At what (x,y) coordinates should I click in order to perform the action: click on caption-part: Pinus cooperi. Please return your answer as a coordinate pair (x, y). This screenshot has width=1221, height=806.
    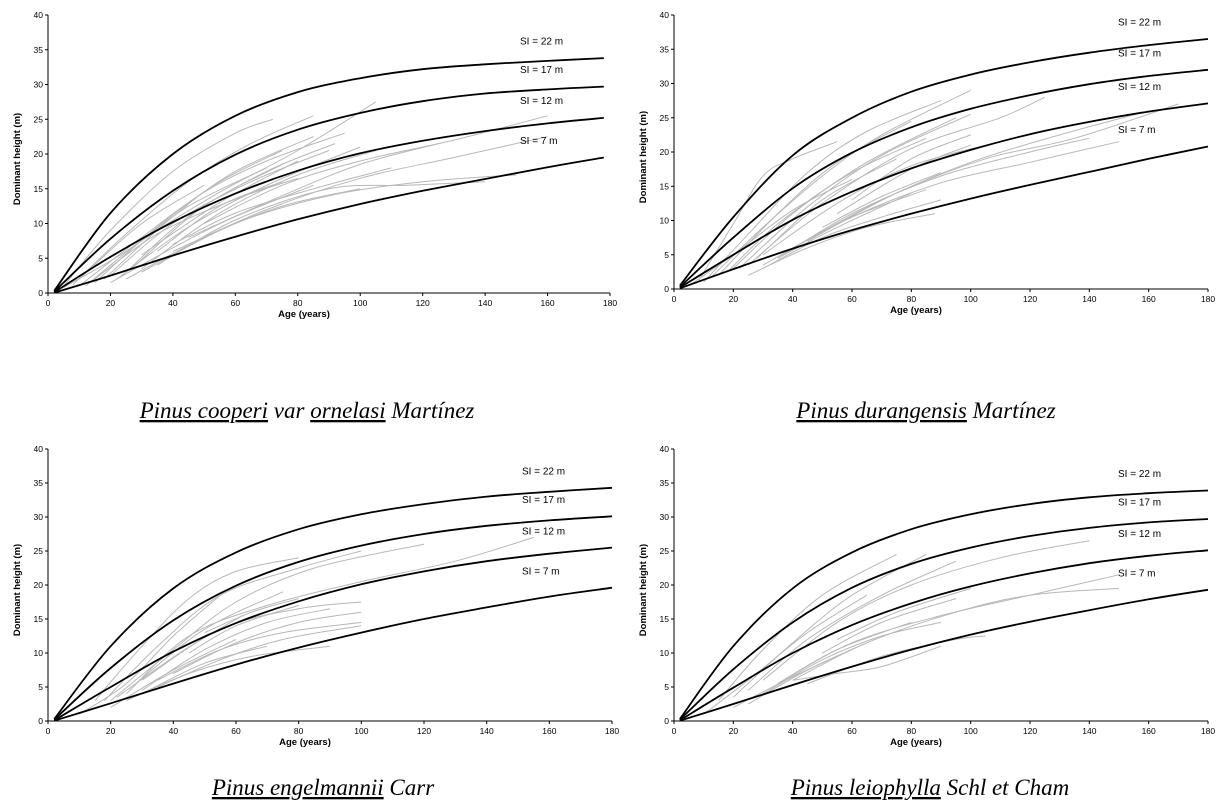
    Looking at the image, I should click on (203, 410).